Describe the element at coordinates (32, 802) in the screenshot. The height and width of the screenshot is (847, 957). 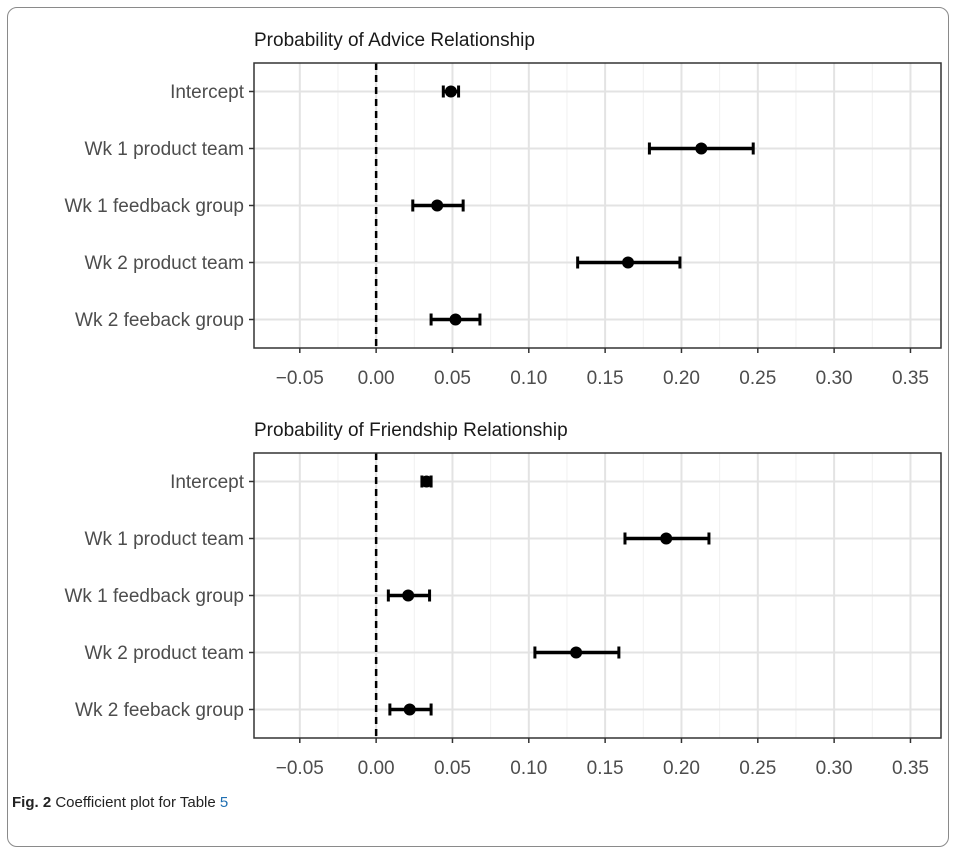
I see `figure-number: Fig. 2` at that location.